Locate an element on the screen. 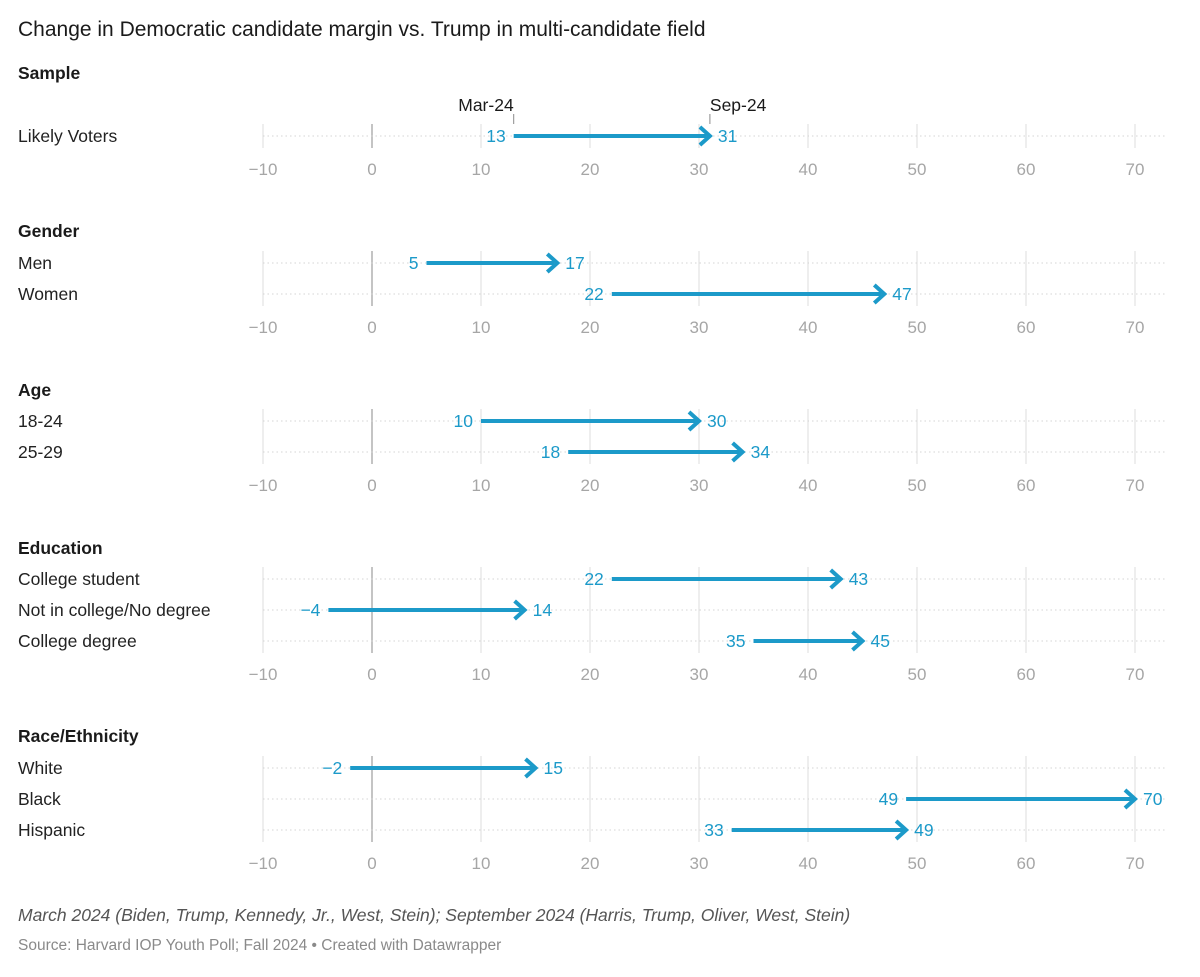 The width and height of the screenshot is (1200, 977). start-value-label: 35 is located at coordinates (735, 641).